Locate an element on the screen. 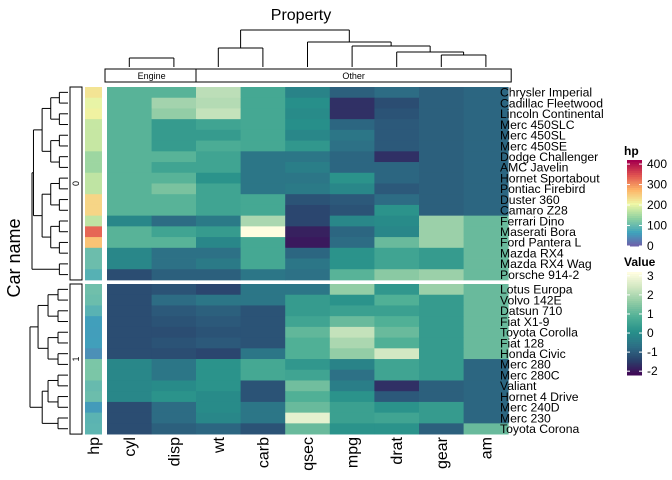 The image size is (672, 480). row-label: Ford Pantera L is located at coordinates (541, 243).